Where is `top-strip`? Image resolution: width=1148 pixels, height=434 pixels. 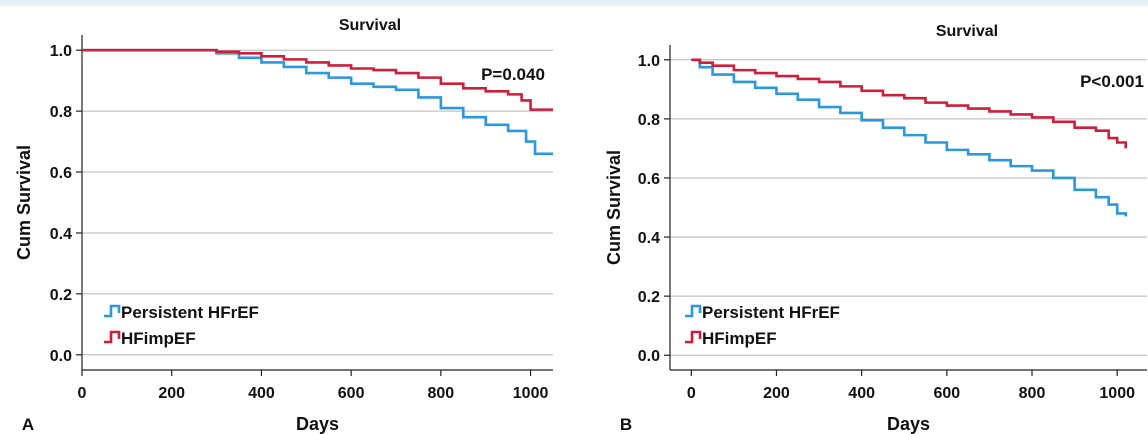
top-strip is located at coordinates (574, 3).